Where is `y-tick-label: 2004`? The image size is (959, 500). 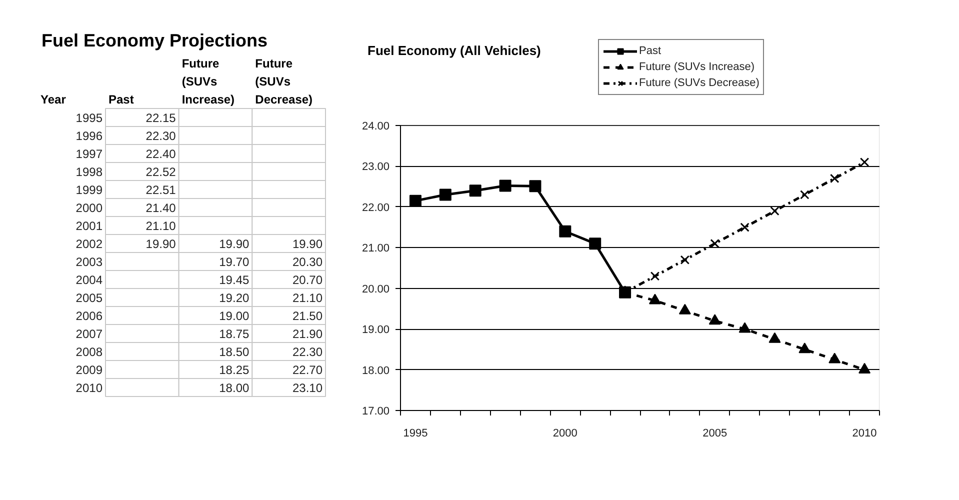
y-tick-label: 2004 is located at coordinates (89, 280).